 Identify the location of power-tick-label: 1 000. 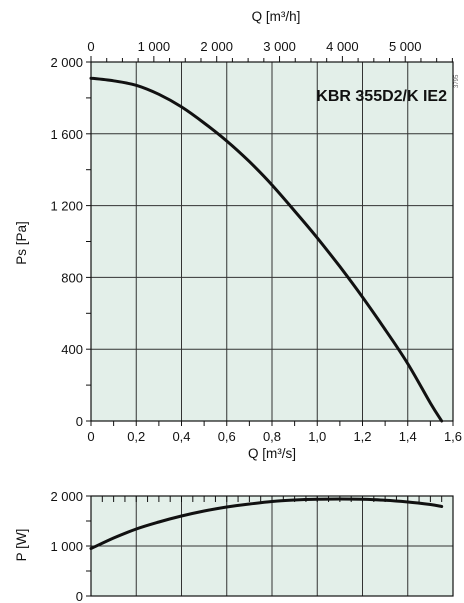
(66, 546).